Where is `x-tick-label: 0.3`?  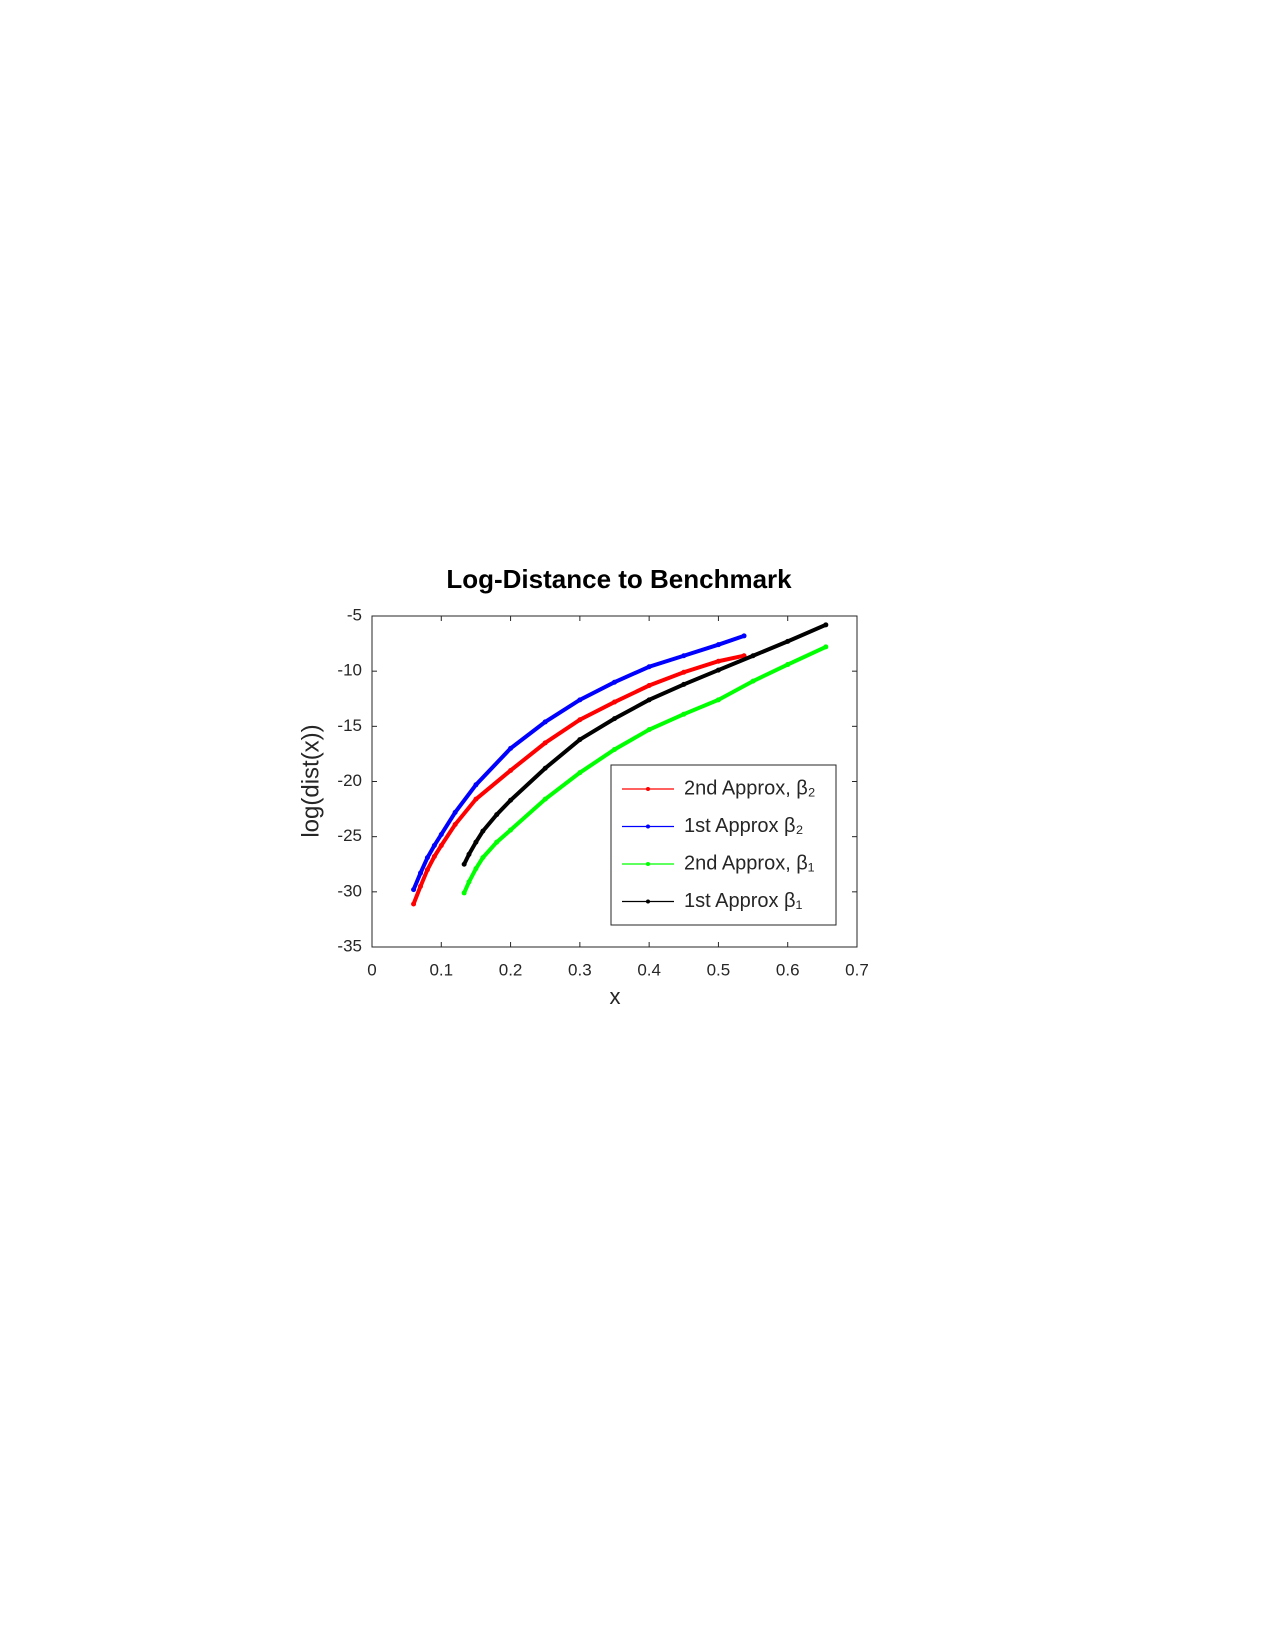
x-tick-label: 0.3 is located at coordinates (580, 969).